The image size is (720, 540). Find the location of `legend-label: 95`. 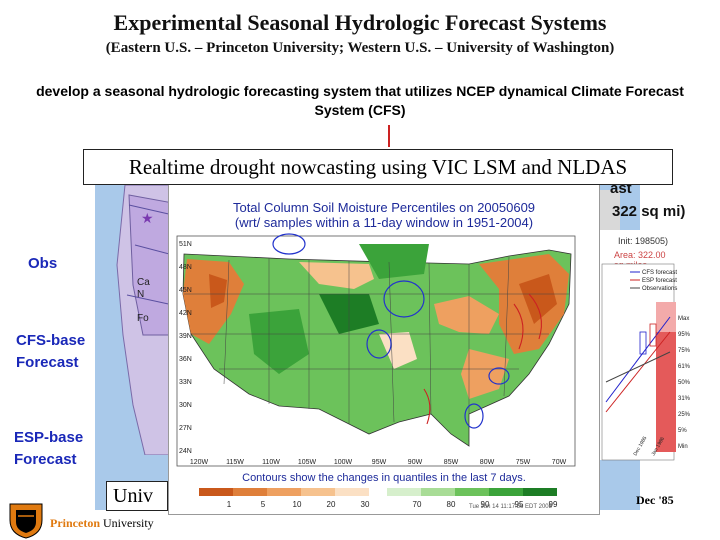

legend-label: 95 is located at coordinates (519, 504).